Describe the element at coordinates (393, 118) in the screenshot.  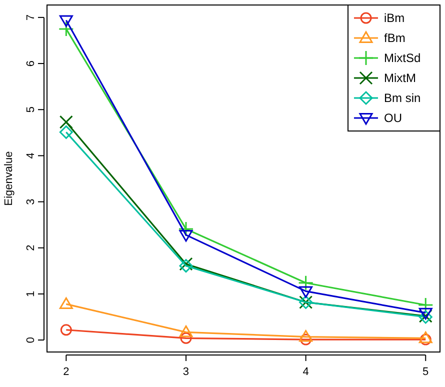
I see `legend-label: OU` at that location.